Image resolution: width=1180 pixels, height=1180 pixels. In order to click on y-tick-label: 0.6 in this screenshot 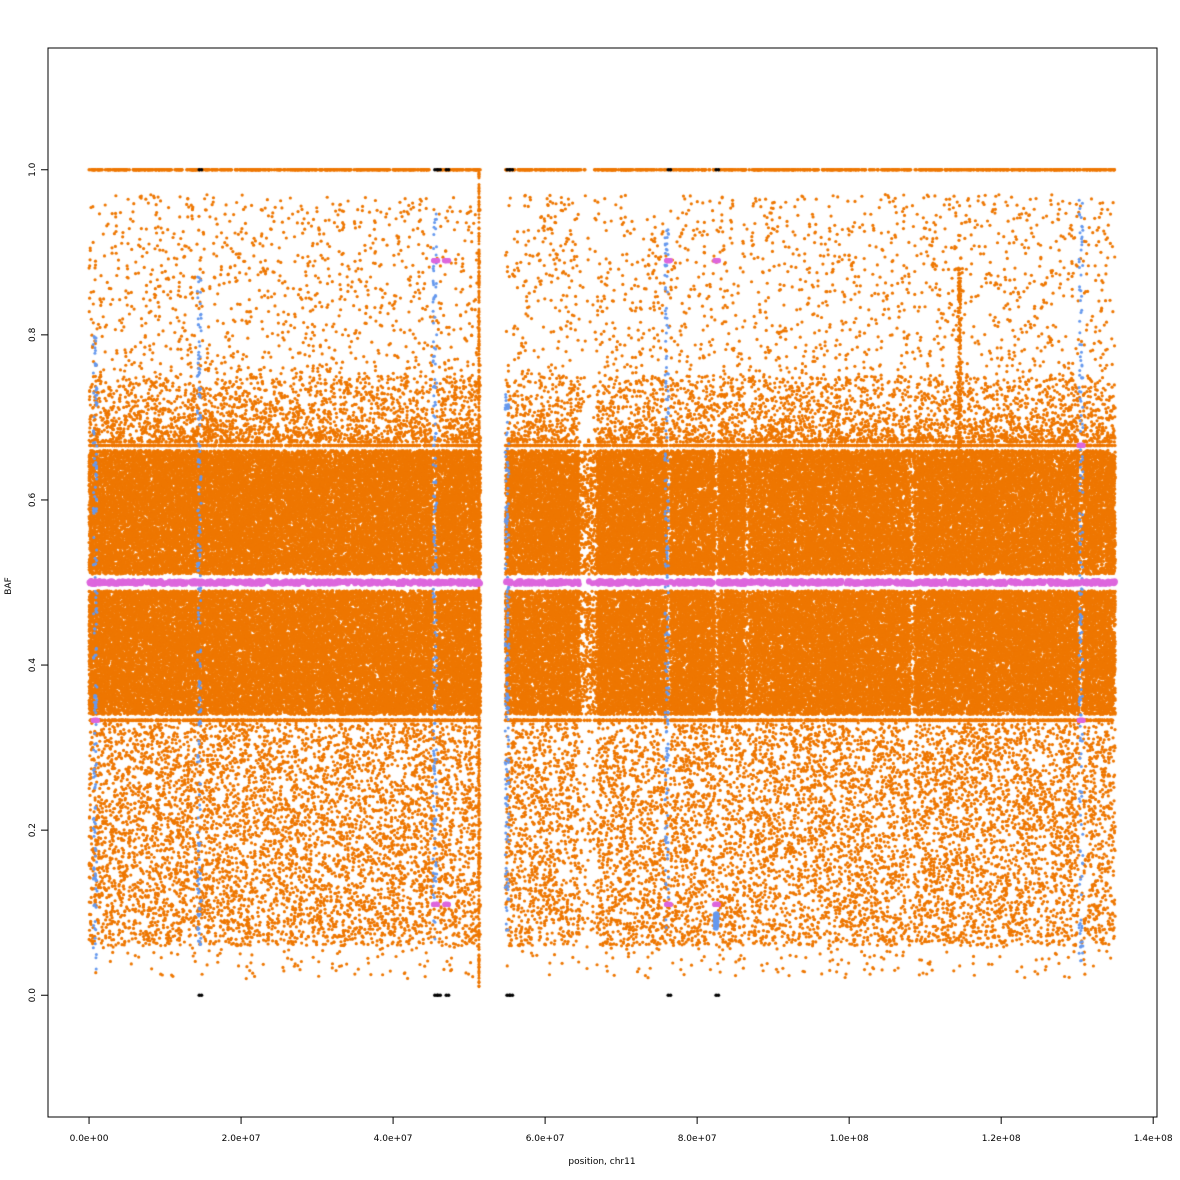, I will do `click(33, 500)`.